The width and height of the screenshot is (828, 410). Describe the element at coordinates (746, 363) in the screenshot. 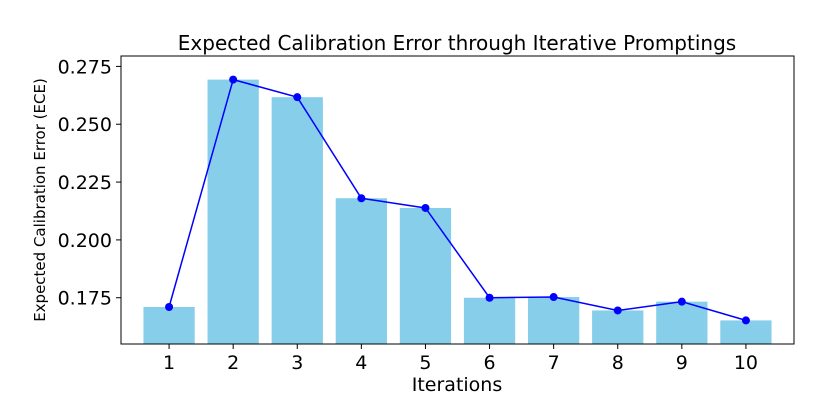

I see `x-tick-label: 10` at that location.